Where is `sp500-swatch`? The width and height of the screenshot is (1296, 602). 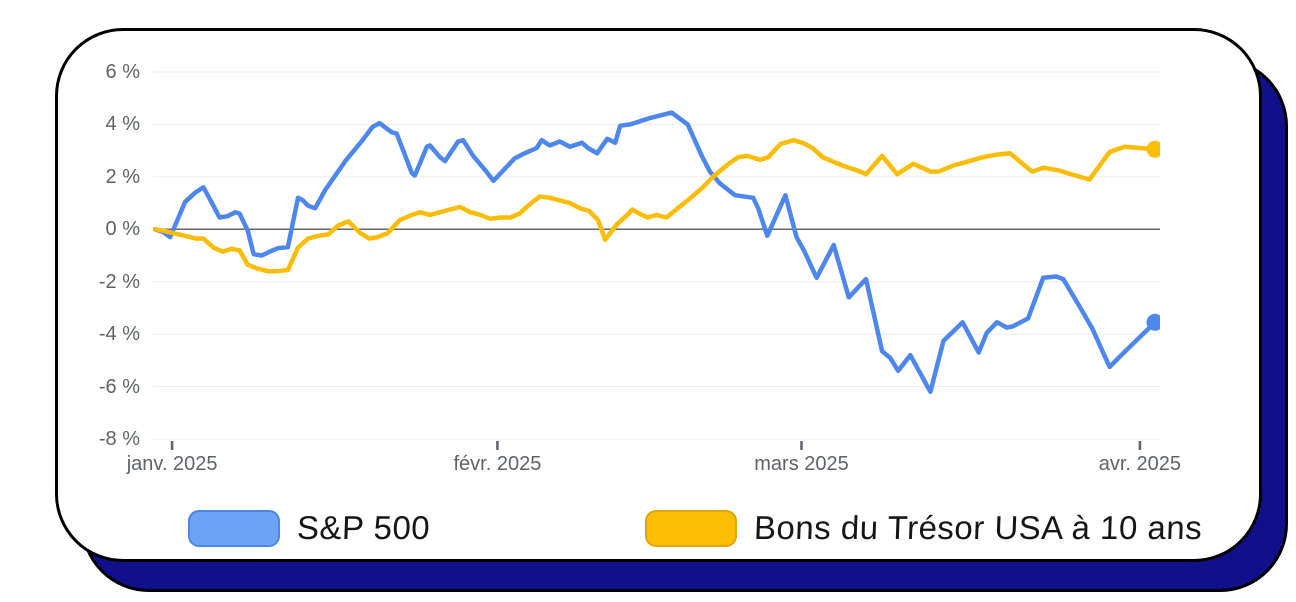 sp500-swatch is located at coordinates (234, 528).